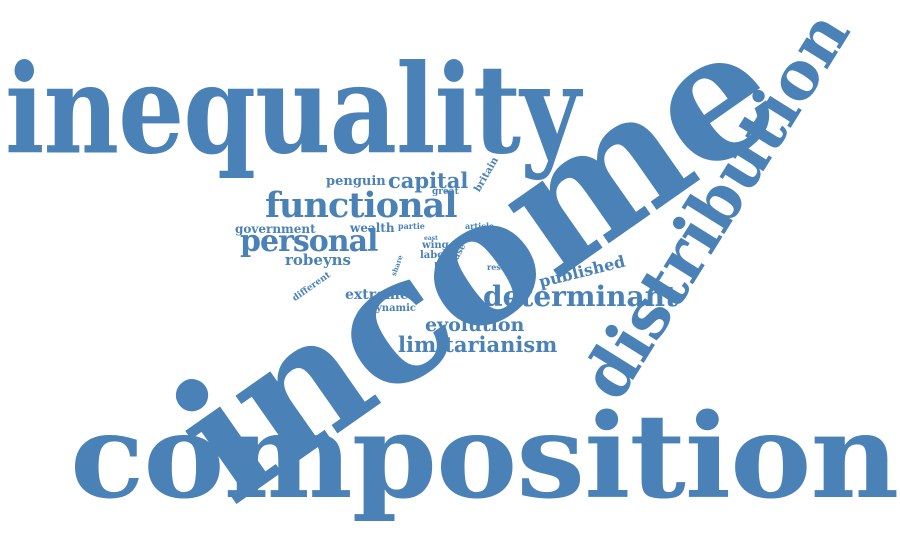  What do you see at coordinates (377, 295) in the screenshot?
I see `word-extreme: extreme` at bounding box center [377, 295].